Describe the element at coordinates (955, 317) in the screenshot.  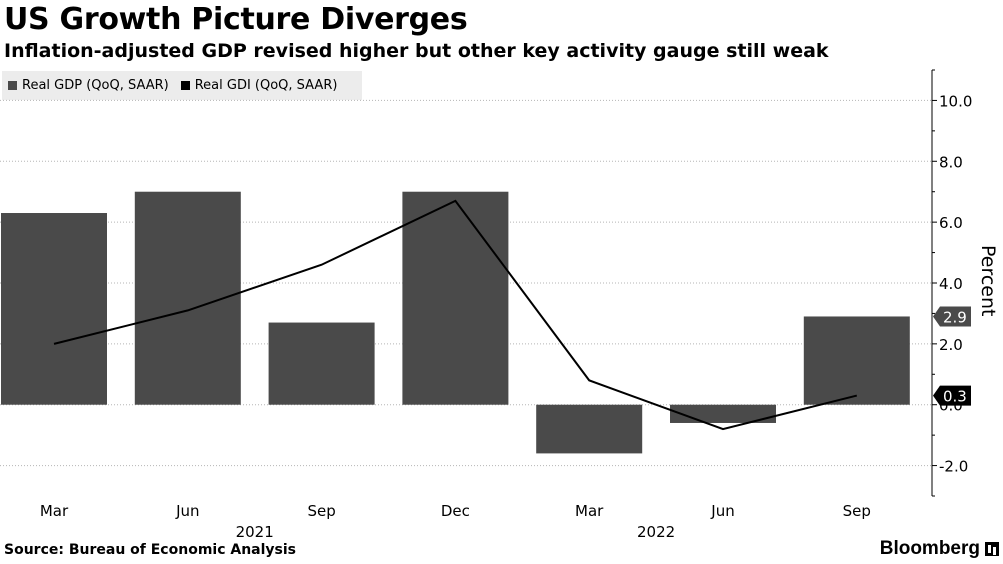
I see `end-value-label: 2.9` at that location.